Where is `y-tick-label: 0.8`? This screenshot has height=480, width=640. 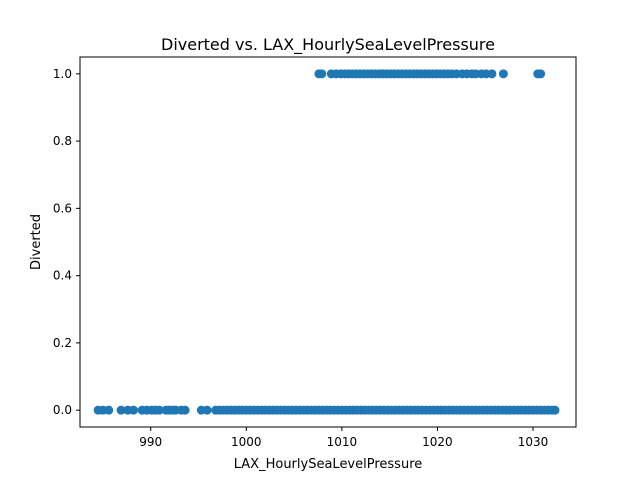 y-tick-label: 0.8 is located at coordinates (62, 141).